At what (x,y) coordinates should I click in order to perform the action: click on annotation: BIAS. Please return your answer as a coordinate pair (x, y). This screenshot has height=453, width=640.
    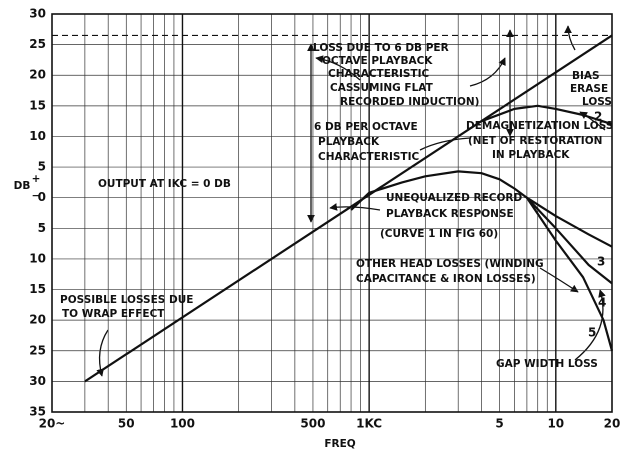
    Looking at the image, I should click on (586, 76).